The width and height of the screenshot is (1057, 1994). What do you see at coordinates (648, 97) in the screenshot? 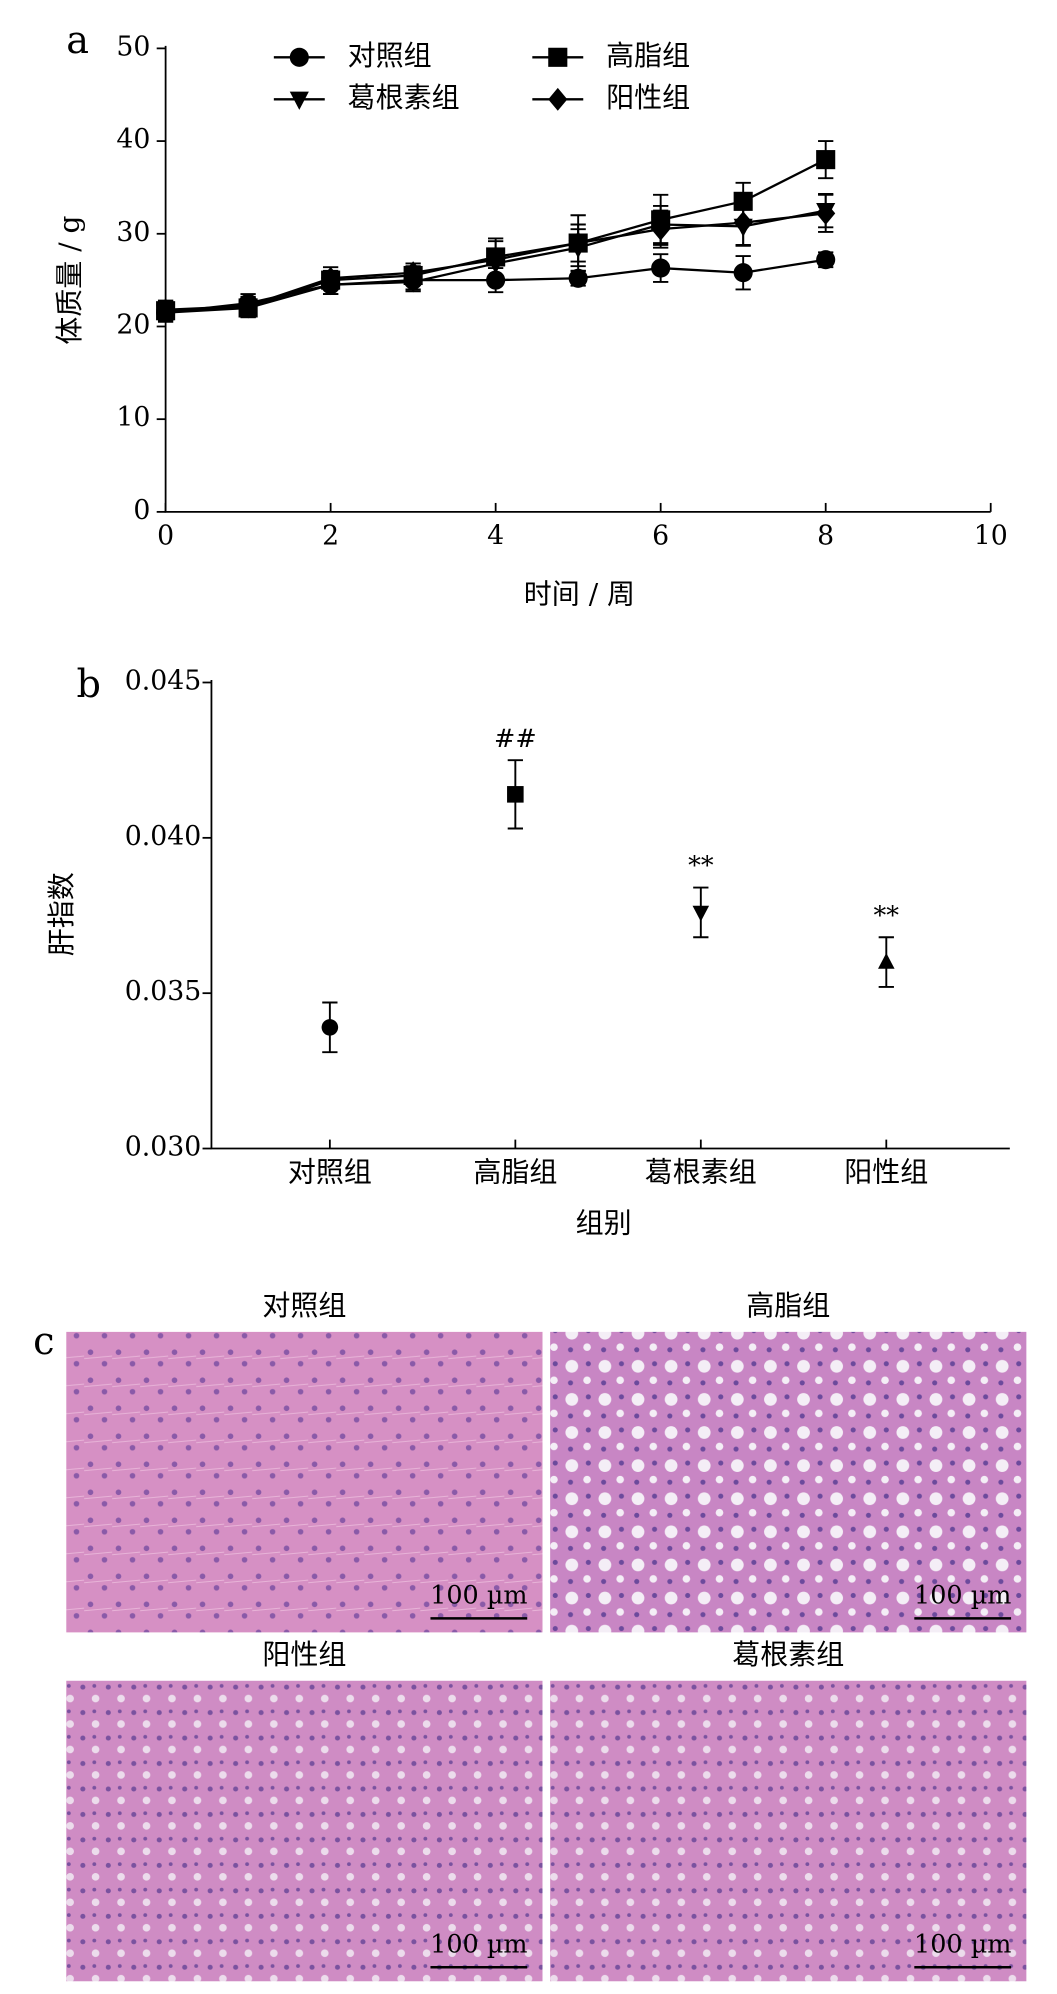
I see `legend-label: 阳性组` at bounding box center [648, 97].